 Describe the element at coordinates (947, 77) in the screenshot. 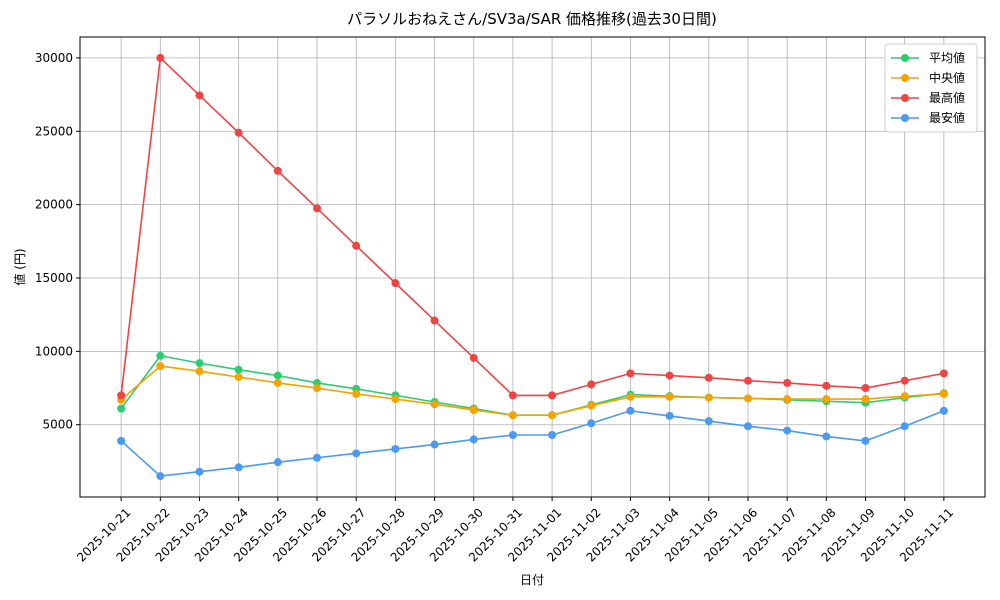

I see `legend-label: 中央値` at that location.